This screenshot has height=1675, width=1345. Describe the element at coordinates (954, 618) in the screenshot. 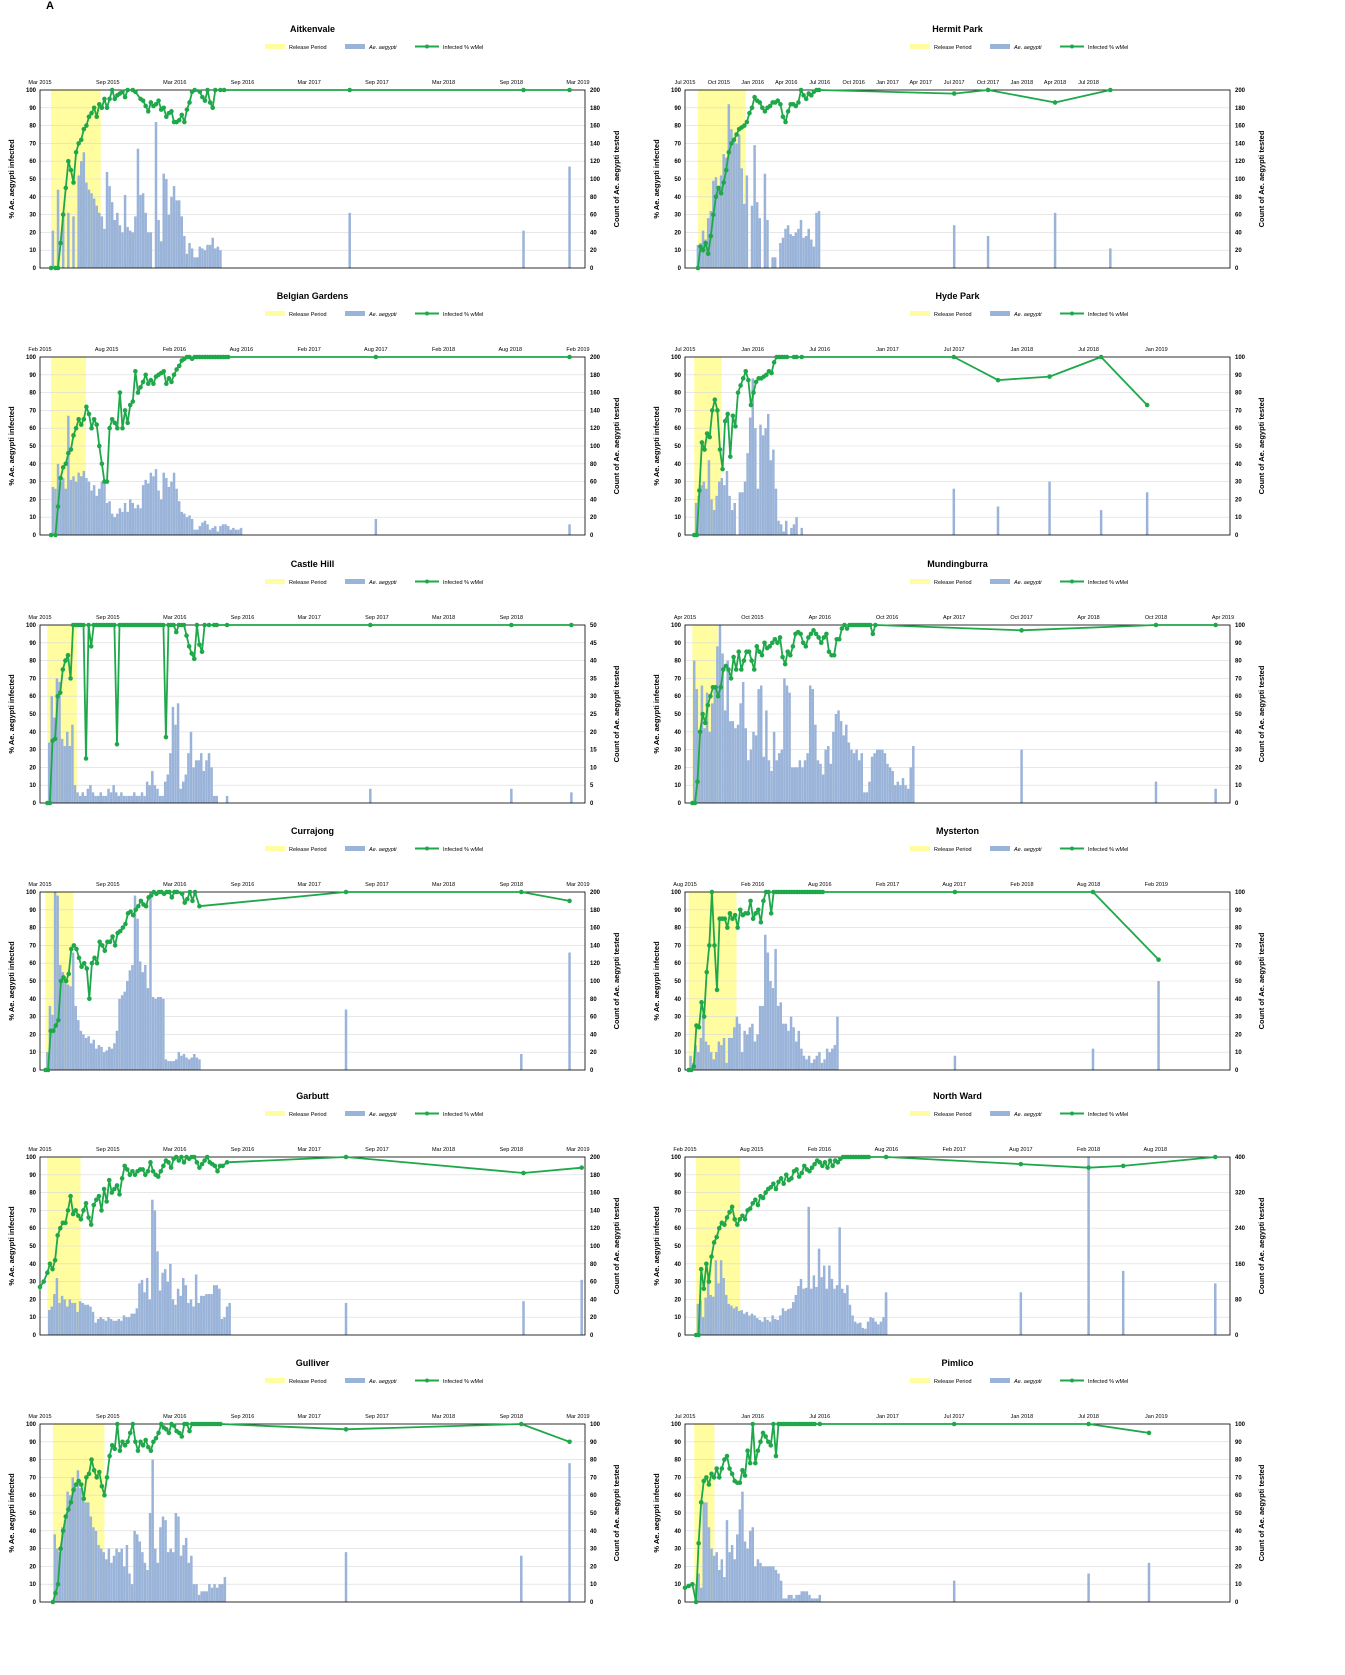

I see `date-tick-label: Apr 2017` at that location.